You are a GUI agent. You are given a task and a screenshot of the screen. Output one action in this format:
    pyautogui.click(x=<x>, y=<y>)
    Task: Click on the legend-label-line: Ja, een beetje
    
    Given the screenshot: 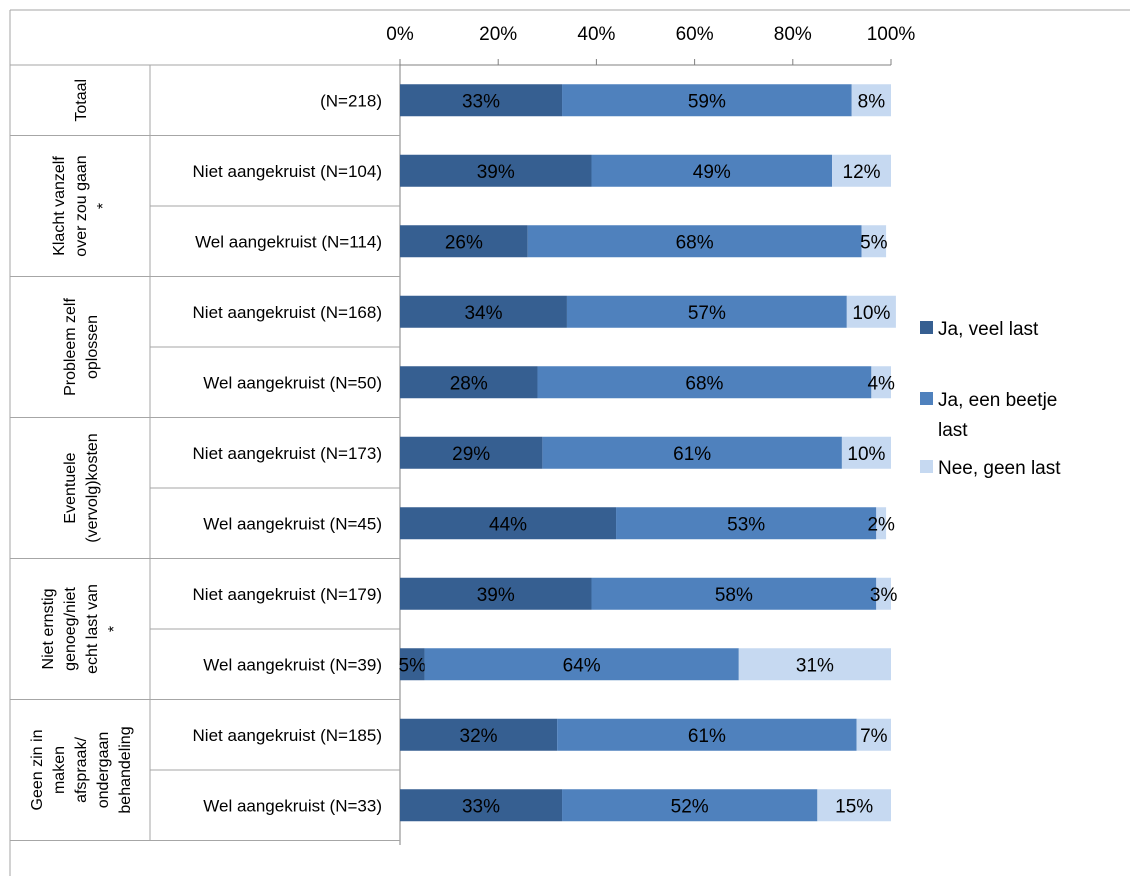 What is the action you would take?
    pyautogui.click(x=997, y=400)
    